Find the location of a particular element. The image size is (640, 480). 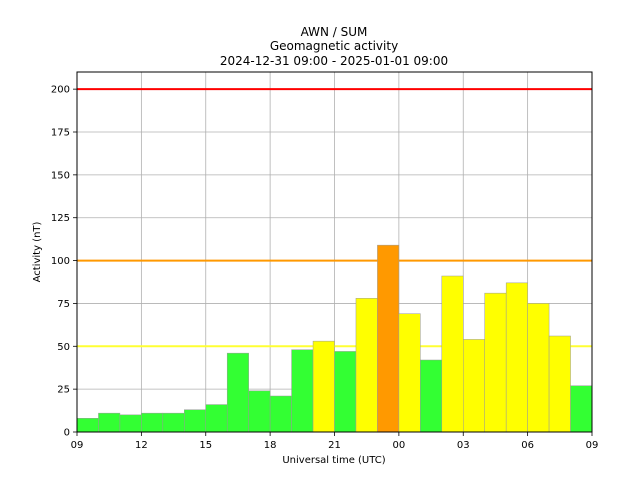

chart-title-line-2: Geomagnetic activity is located at coordinates (334, 46).